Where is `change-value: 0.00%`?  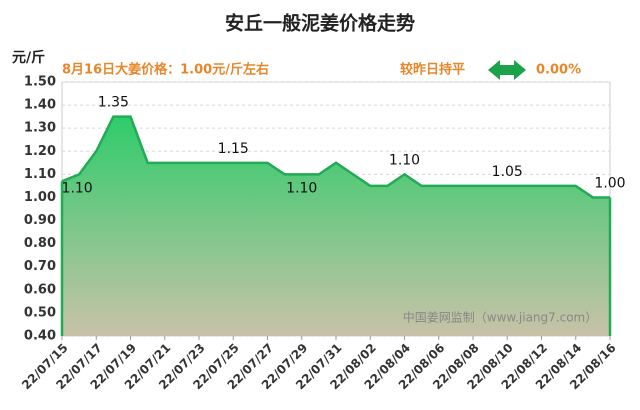 change-value: 0.00% is located at coordinates (558, 70).